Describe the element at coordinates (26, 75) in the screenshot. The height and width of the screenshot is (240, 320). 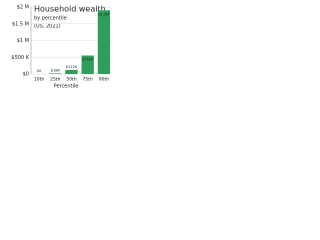
I see `y-tick-label: $0` at that location.